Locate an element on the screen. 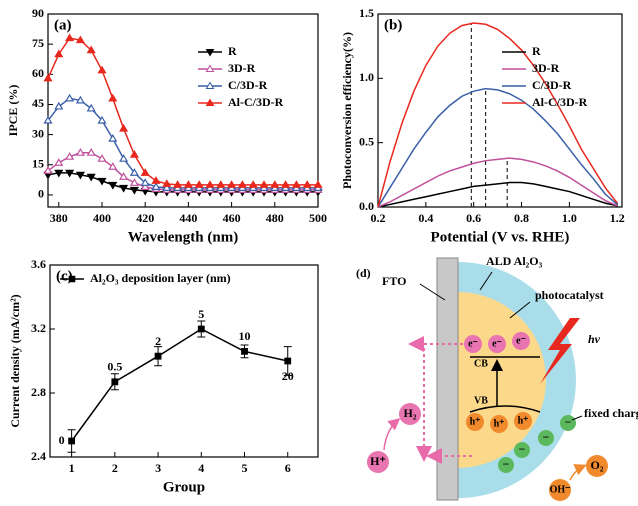 This screenshot has height=506, width=638. x-tick-label: 4 is located at coordinates (201, 468).